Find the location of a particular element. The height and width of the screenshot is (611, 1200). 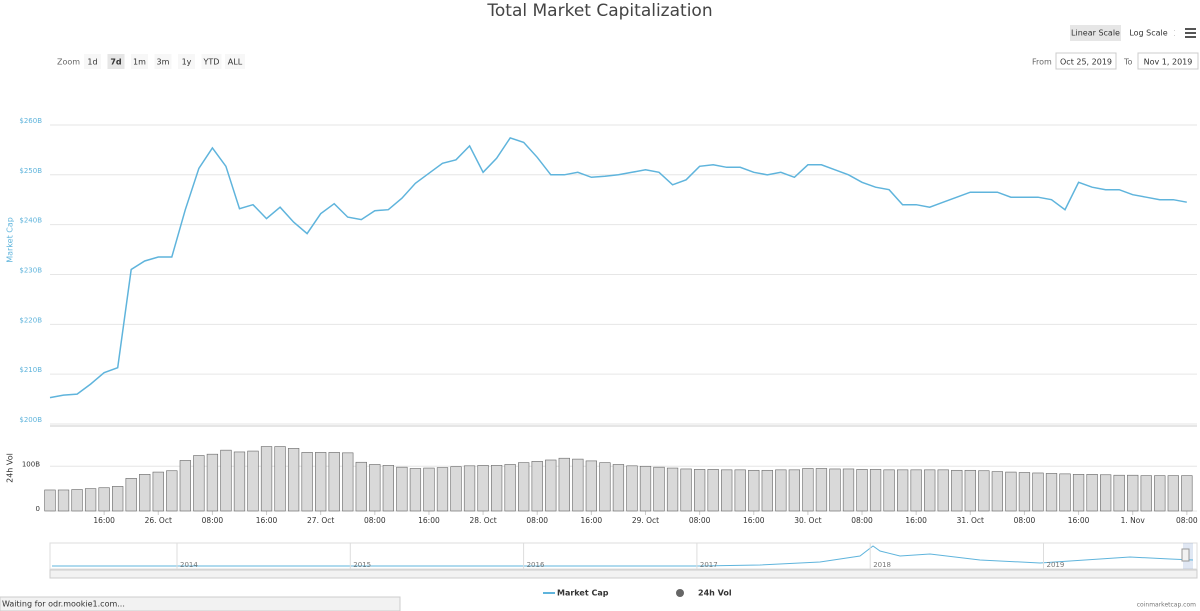

scale-button-label: Log Scale is located at coordinates (1148, 33).